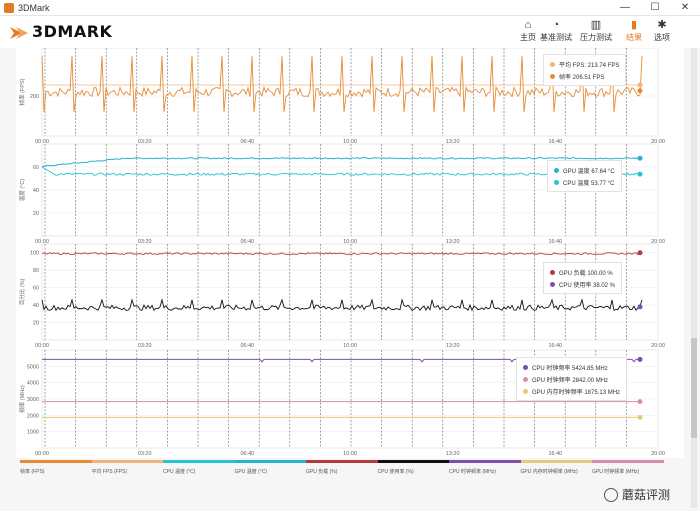  Describe the element at coordinates (628, 467) in the screenshot. I see `series-toggle: GPU 时钟频率 (MHz)` at that location.